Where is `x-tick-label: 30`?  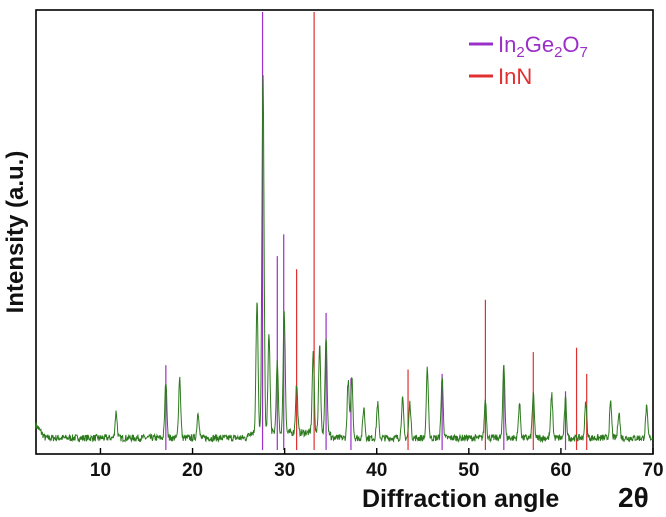
x-tick-label: 30 is located at coordinates (284, 470).